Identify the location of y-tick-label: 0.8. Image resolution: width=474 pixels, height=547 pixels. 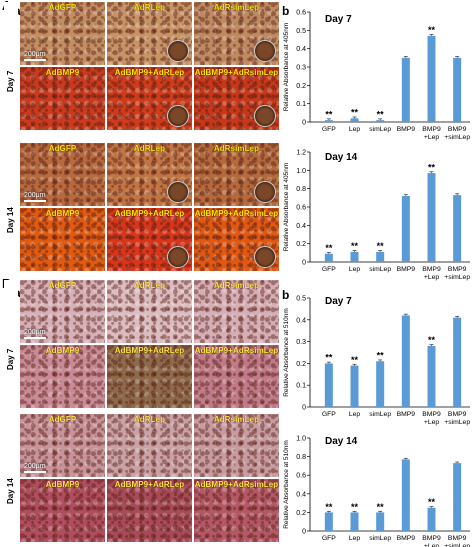
(301, 189).